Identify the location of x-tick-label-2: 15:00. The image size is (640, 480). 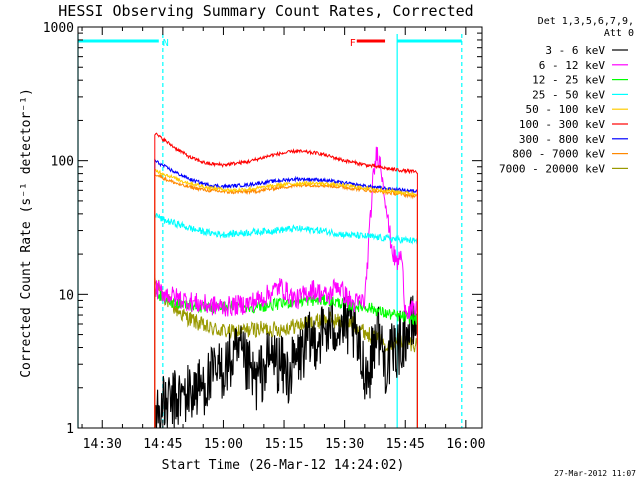
(223, 444).